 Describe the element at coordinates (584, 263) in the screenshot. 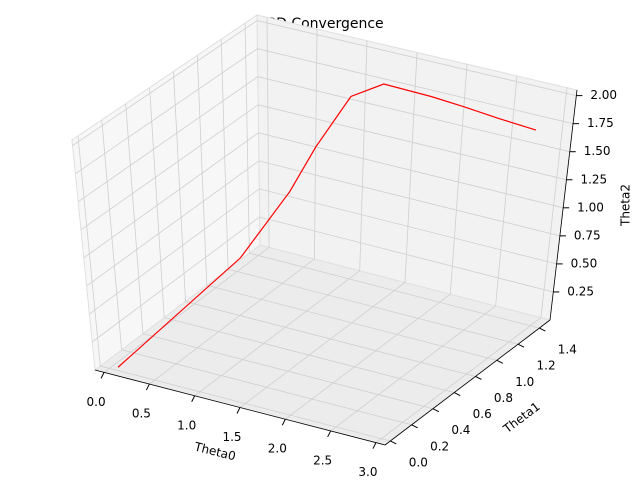

I see `z-tick-label: 0.50` at that location.